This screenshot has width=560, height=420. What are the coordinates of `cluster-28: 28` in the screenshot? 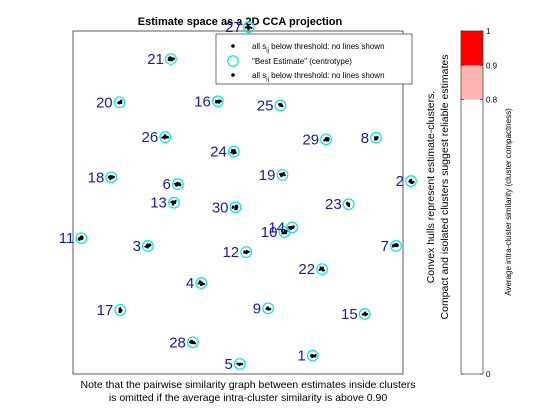 It's located at (184, 342).